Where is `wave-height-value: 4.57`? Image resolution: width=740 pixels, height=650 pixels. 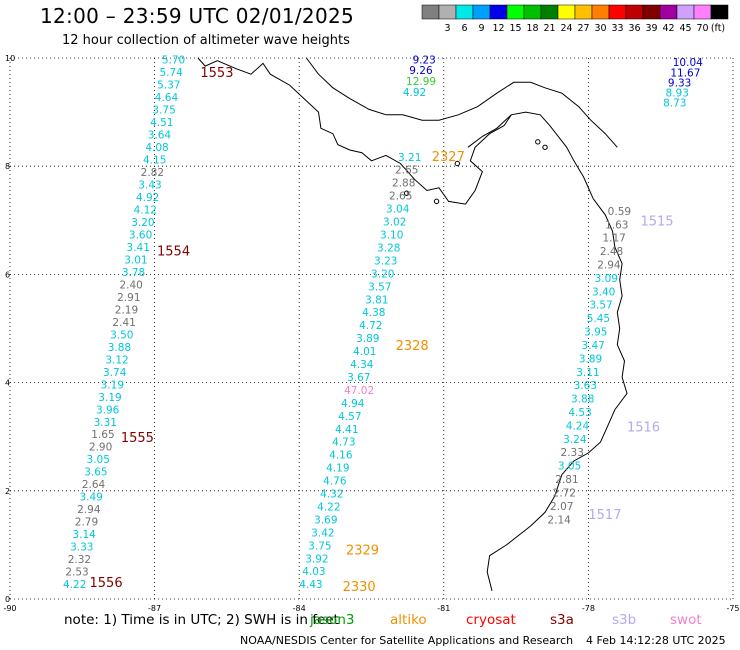 wave-height-value: 4.57 is located at coordinates (349, 417).